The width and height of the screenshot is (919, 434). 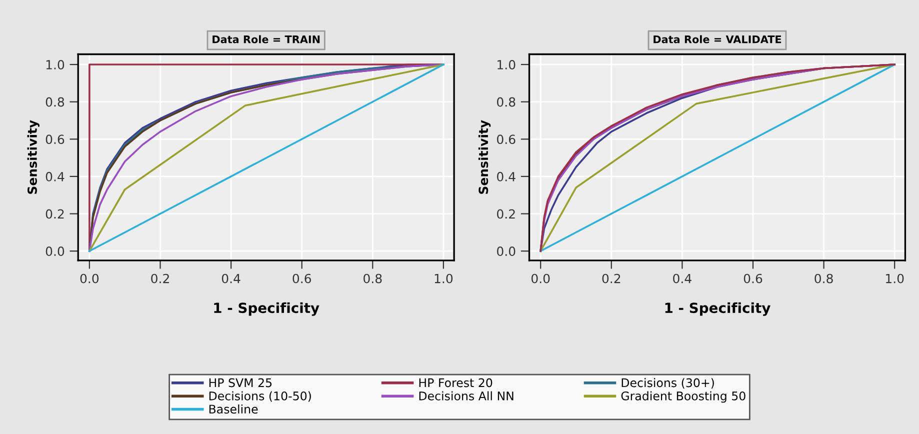 I want to click on chart-title: Data Role = VALIDATE, so click(x=718, y=39).